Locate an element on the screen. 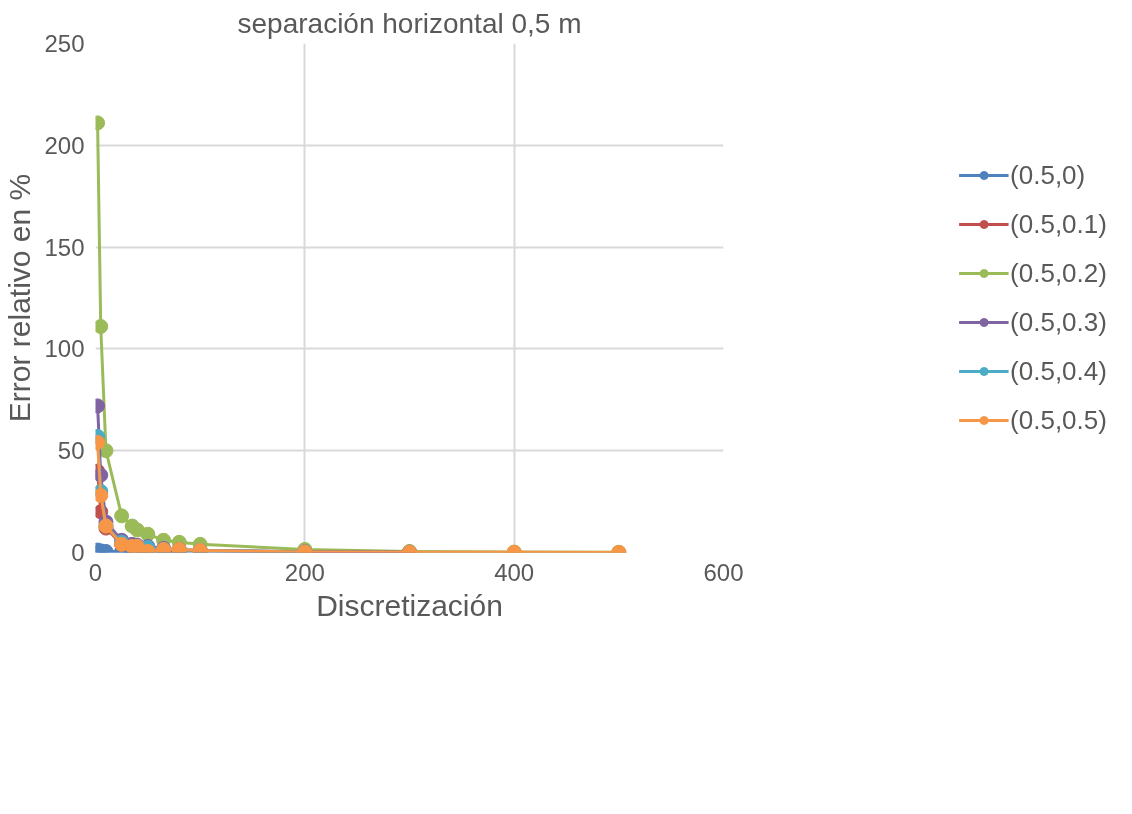 This screenshot has width=1132, height=814. y-tick-label: 0 is located at coordinates (78, 552).